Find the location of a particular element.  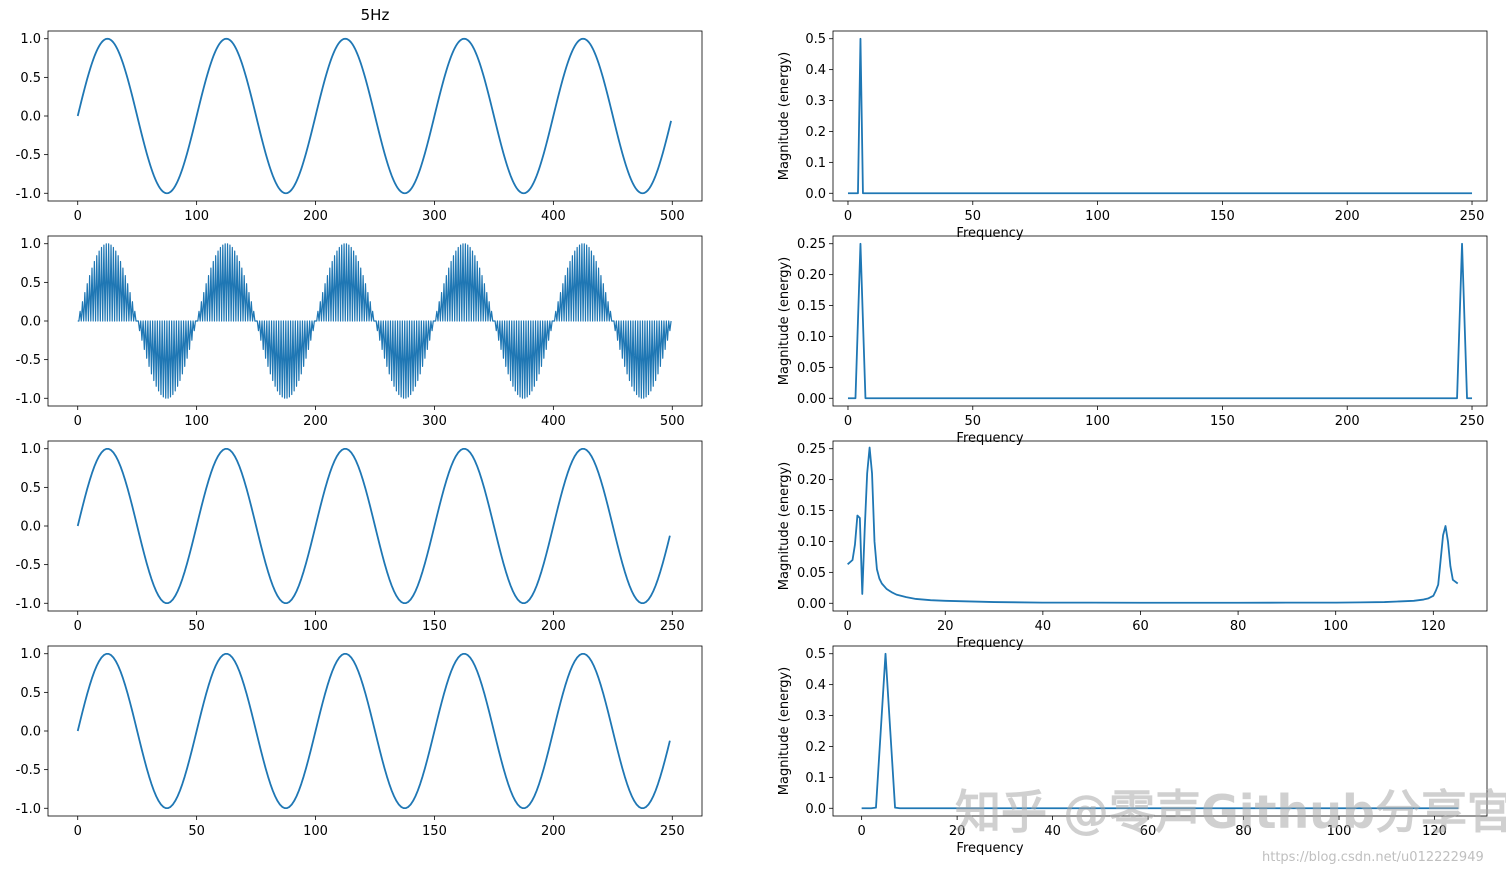

x-tick-label: 40 is located at coordinates (1052, 831).